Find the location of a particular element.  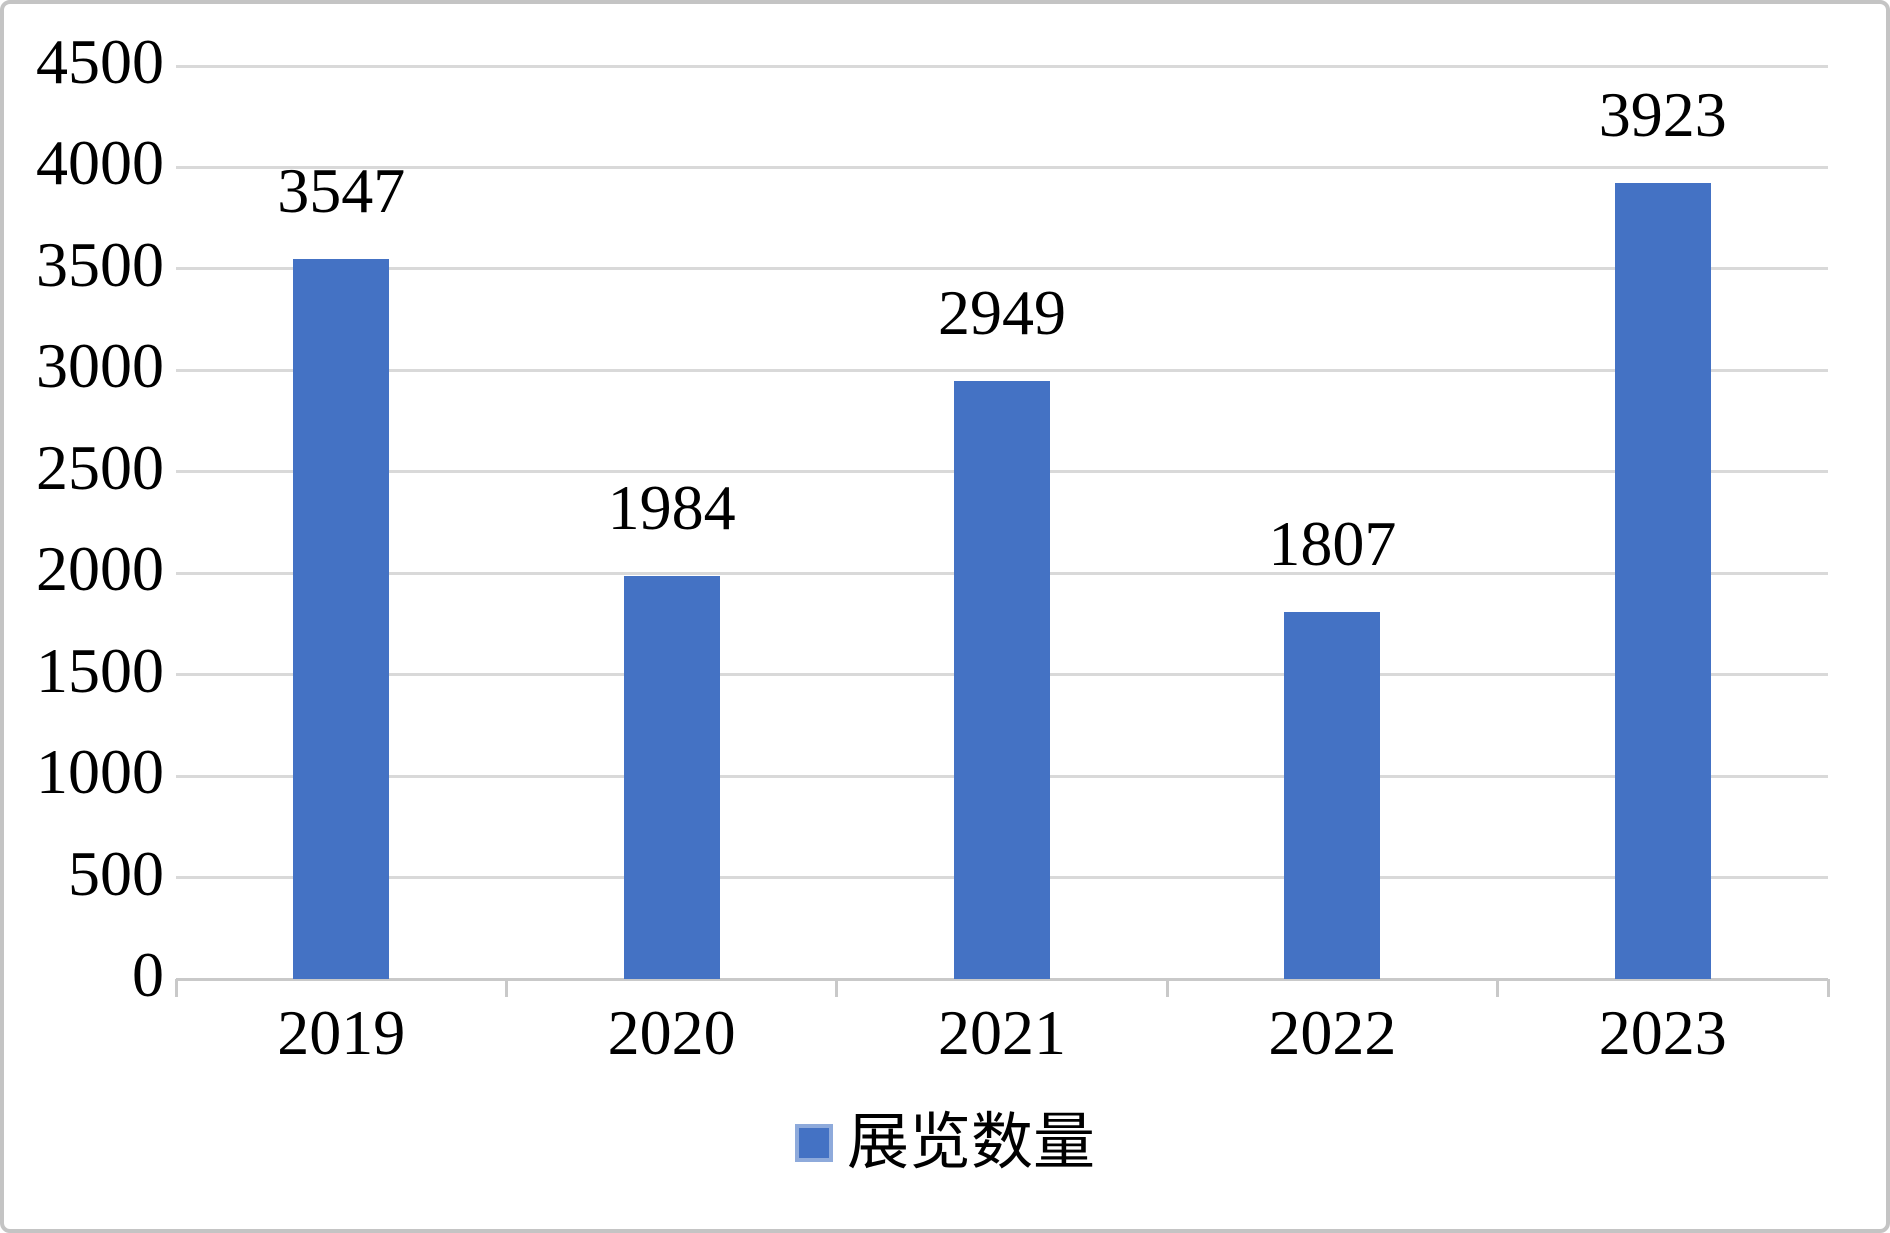

bar-2023 is located at coordinates (1662, 581).